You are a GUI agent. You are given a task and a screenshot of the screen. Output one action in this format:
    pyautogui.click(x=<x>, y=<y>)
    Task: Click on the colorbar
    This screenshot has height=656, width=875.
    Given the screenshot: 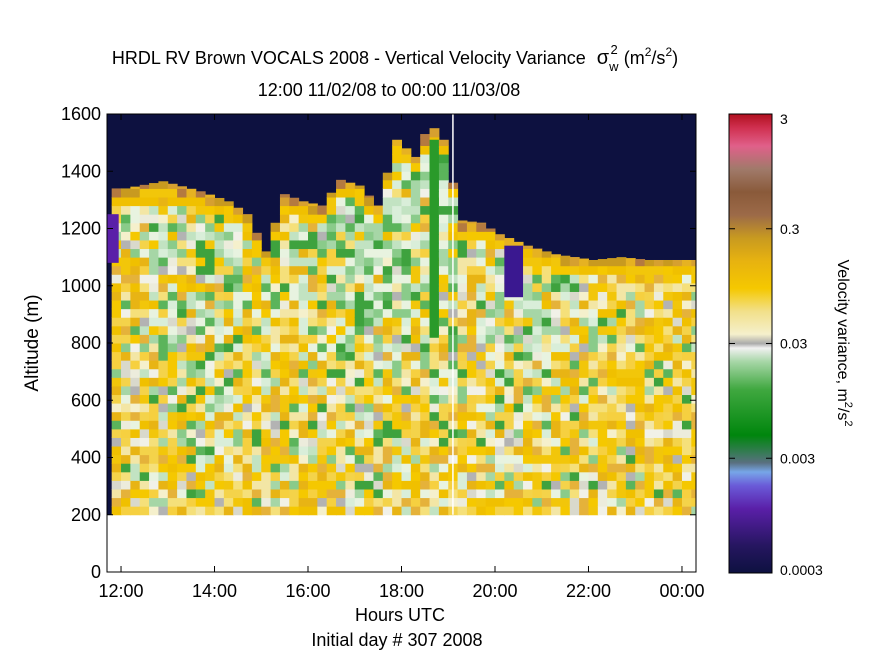 What is the action you would take?
    pyautogui.click(x=750, y=343)
    